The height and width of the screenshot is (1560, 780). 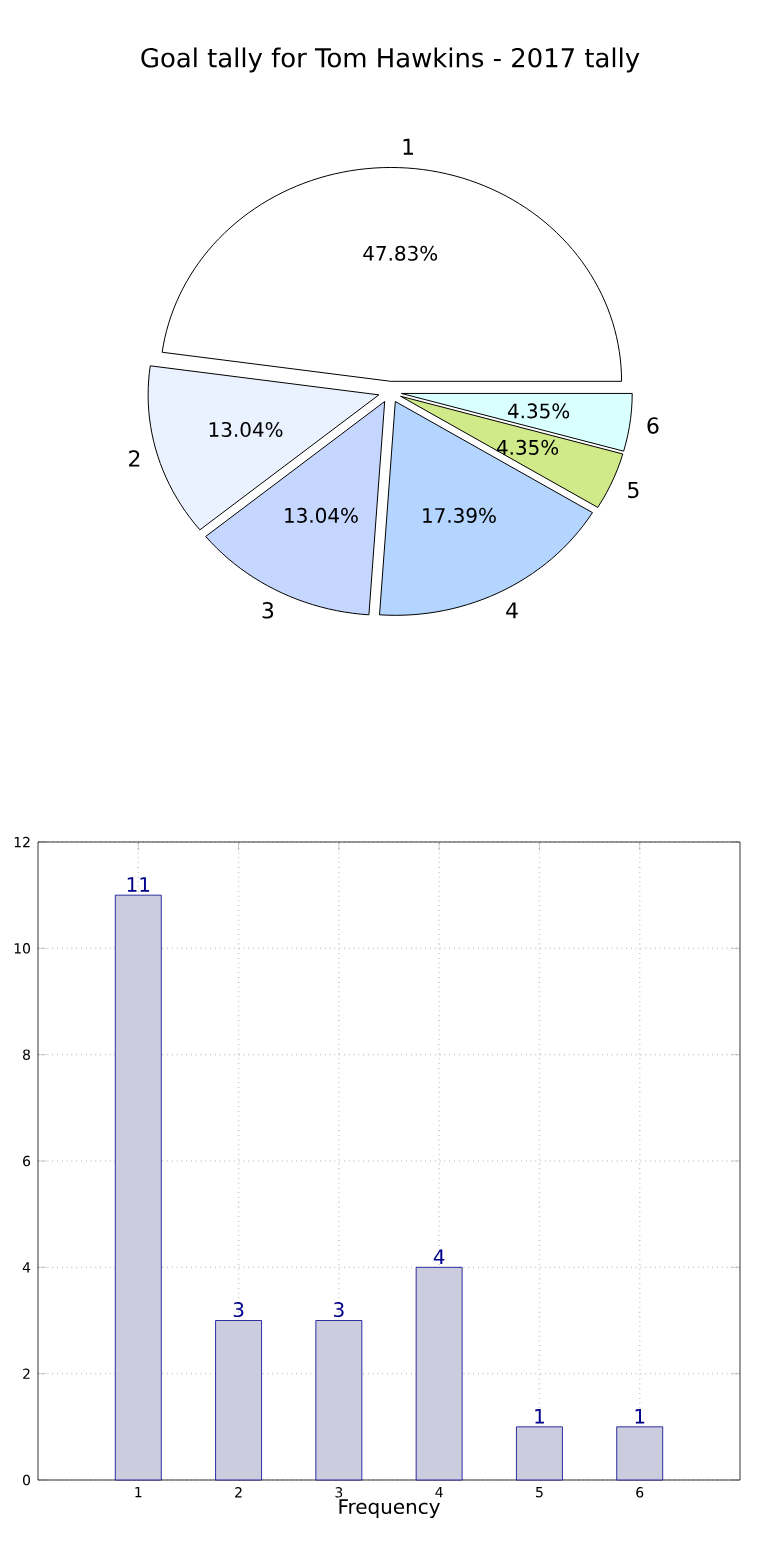 I want to click on data-label: 17.39%, so click(x=459, y=515).